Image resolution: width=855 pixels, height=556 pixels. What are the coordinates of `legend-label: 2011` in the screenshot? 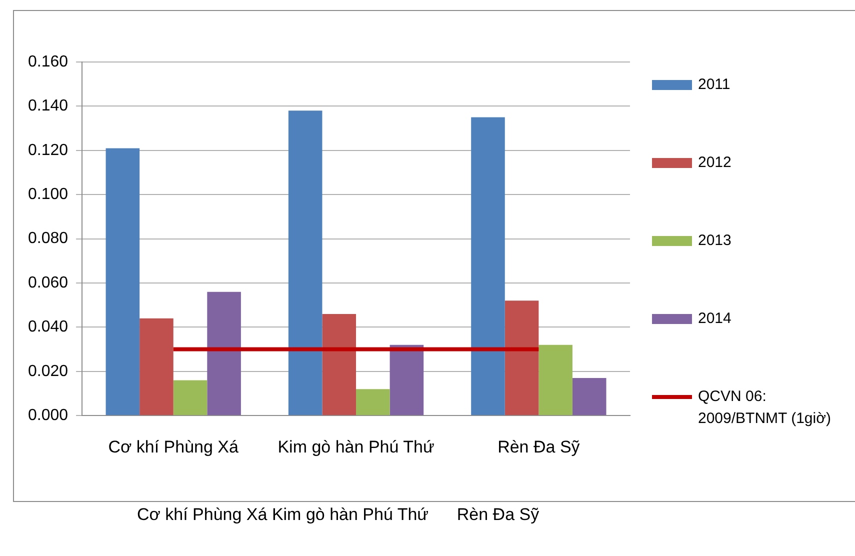 It's located at (714, 85).